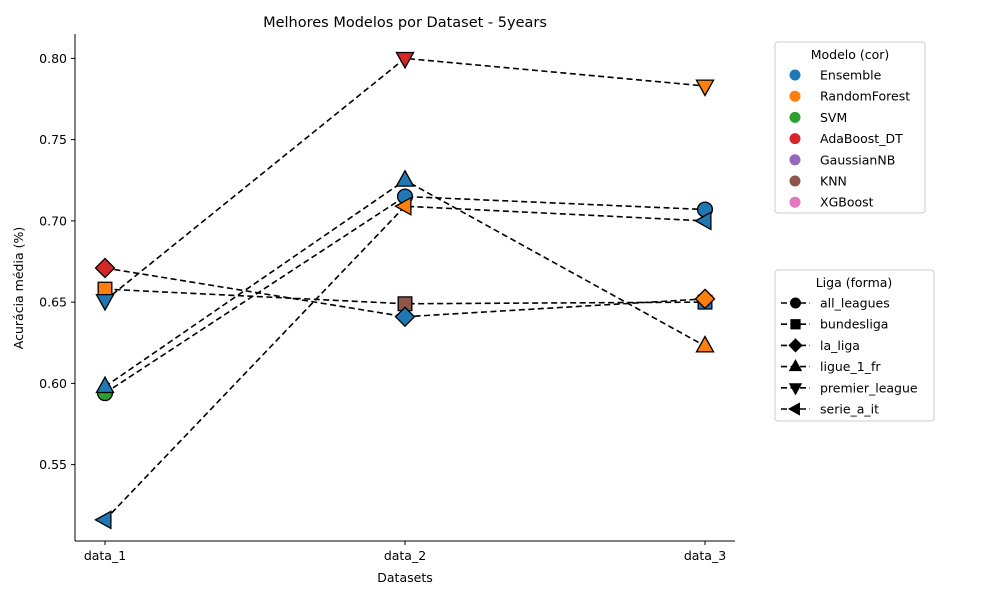  Describe the element at coordinates (705, 555) in the screenshot. I see `x-tick-label: data_3` at that location.